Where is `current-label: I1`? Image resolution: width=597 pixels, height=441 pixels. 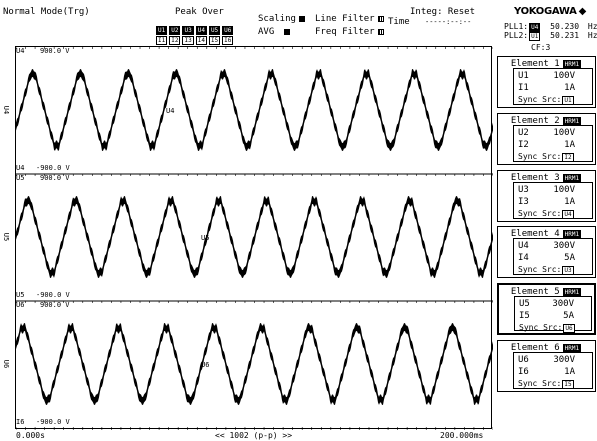 current-label: I1 is located at coordinates (523, 88).